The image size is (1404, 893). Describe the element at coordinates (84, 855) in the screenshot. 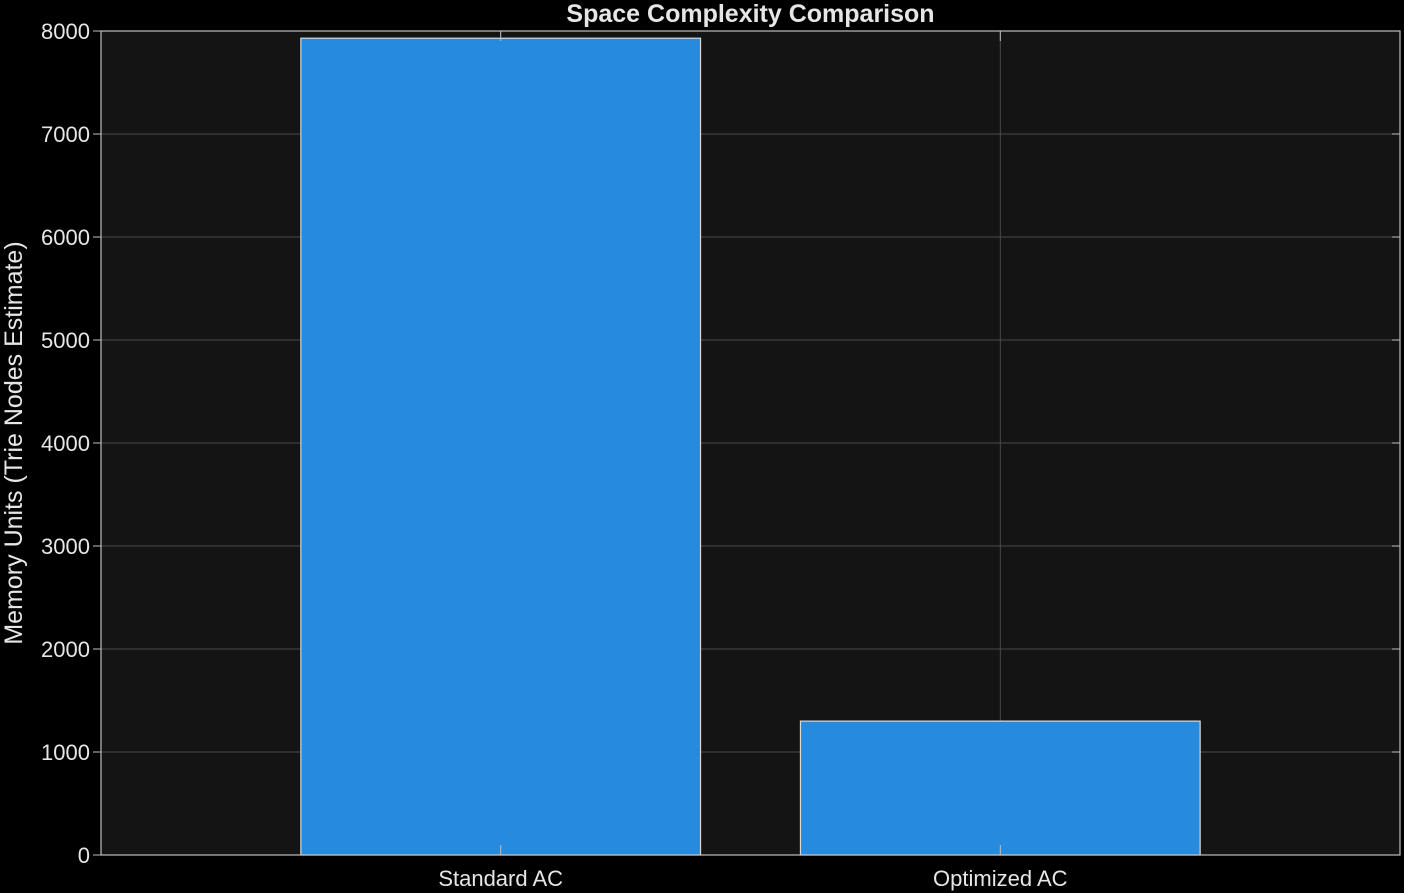

I see `y-tick-label: 0` at that location.